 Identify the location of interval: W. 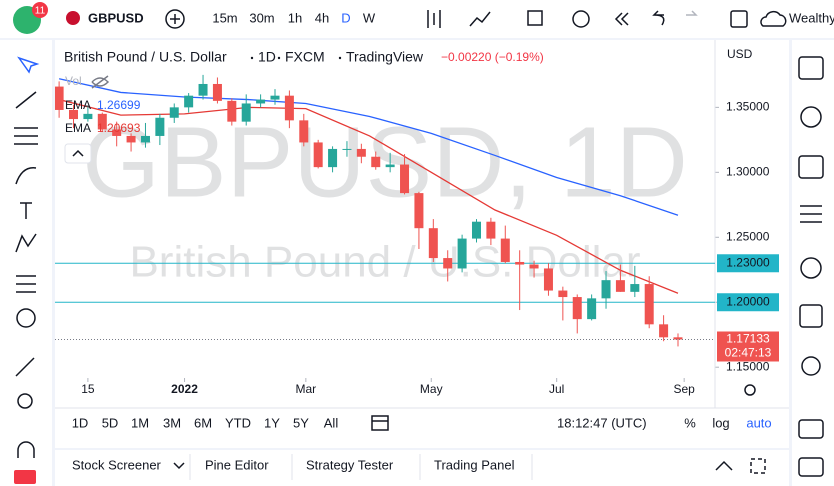
(369, 17).